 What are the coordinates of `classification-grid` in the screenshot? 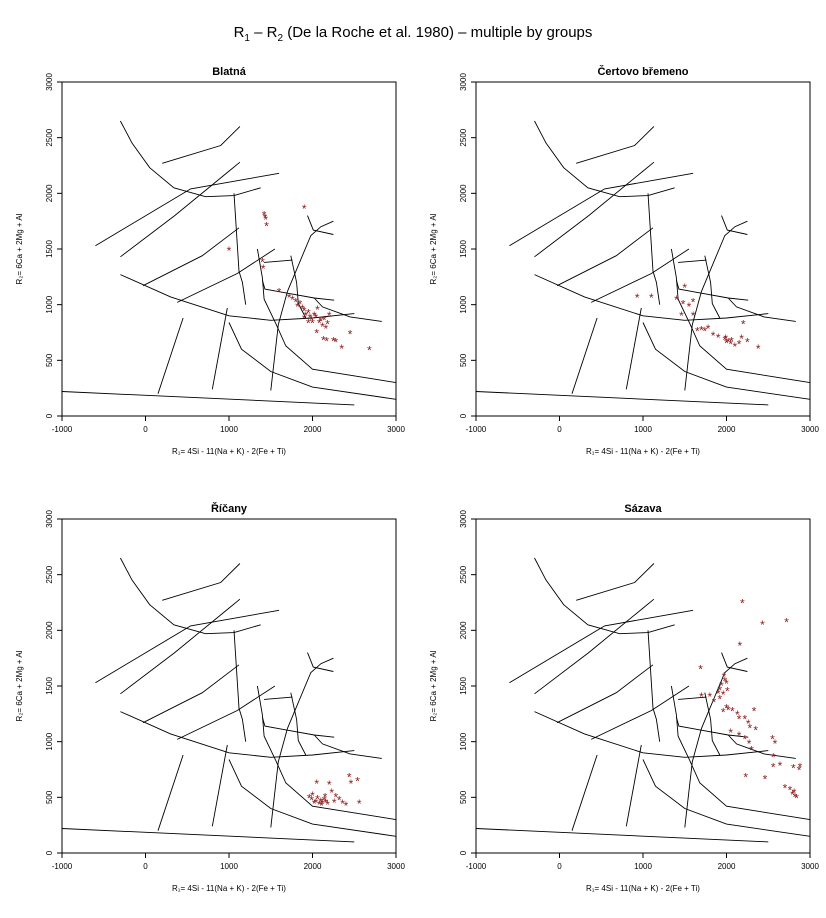 It's located at (643, 263).